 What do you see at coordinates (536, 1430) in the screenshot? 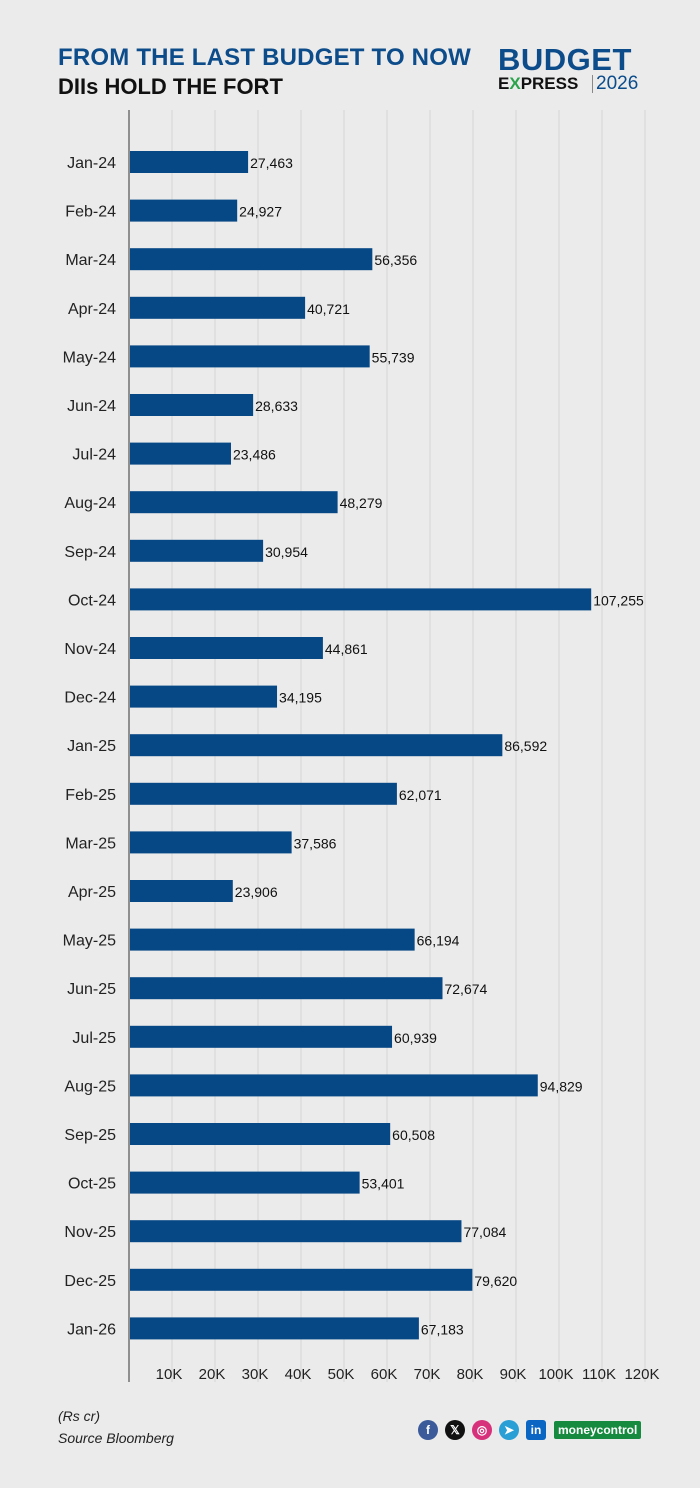
I see `linkedin-icon: in` at bounding box center [536, 1430].